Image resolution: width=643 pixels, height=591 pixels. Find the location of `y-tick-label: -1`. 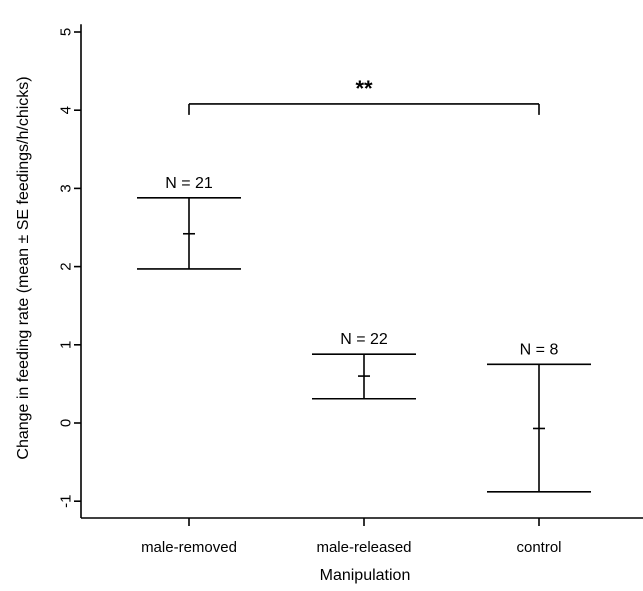

y-tick-label: -1 is located at coordinates (65, 501).